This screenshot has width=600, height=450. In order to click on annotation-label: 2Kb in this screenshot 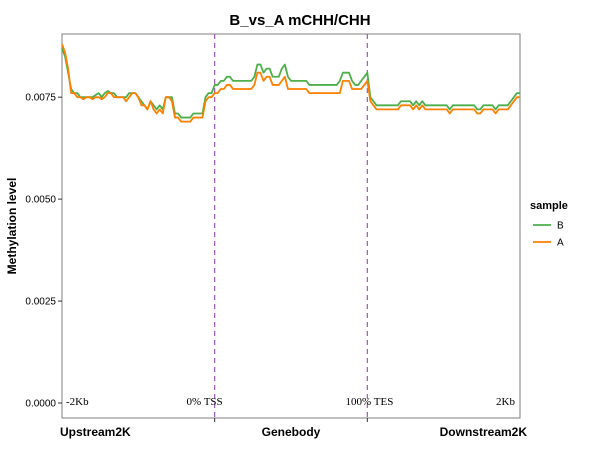, I will do `click(505, 402)`.